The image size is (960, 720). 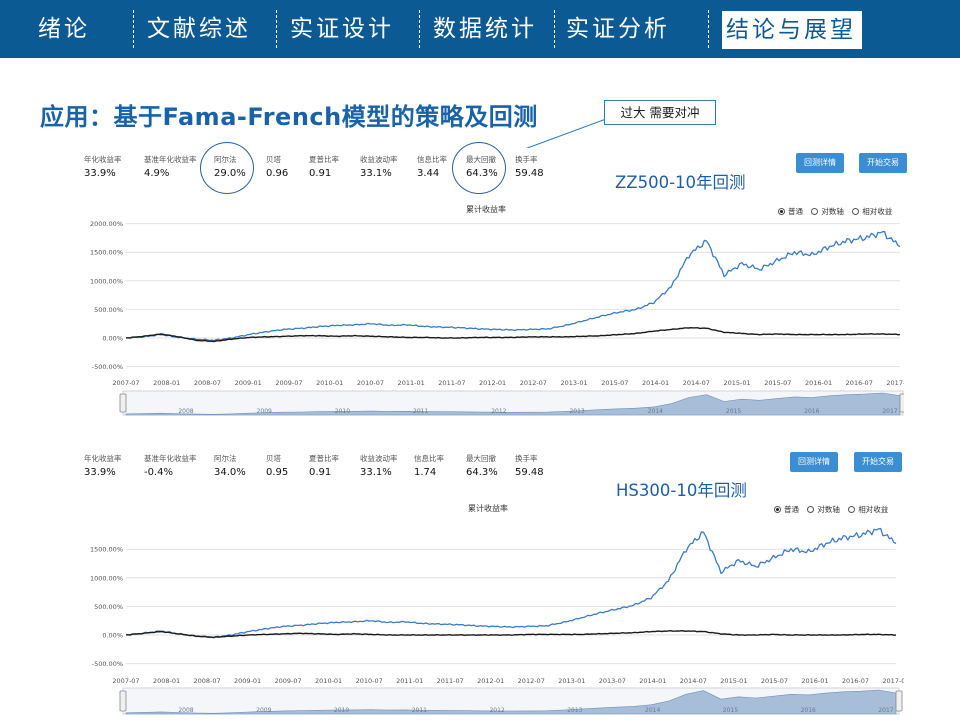 I want to click on metric-label: 信息比率, so click(x=432, y=159).